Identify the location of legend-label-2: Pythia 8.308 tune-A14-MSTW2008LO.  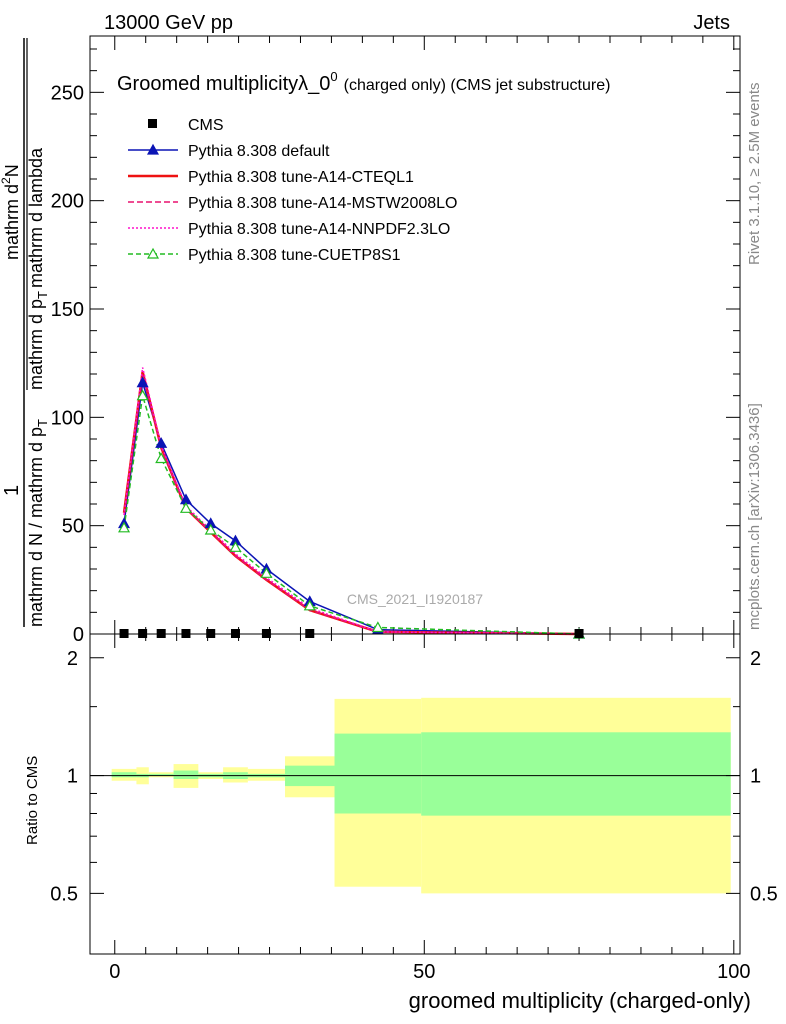
(322, 203).